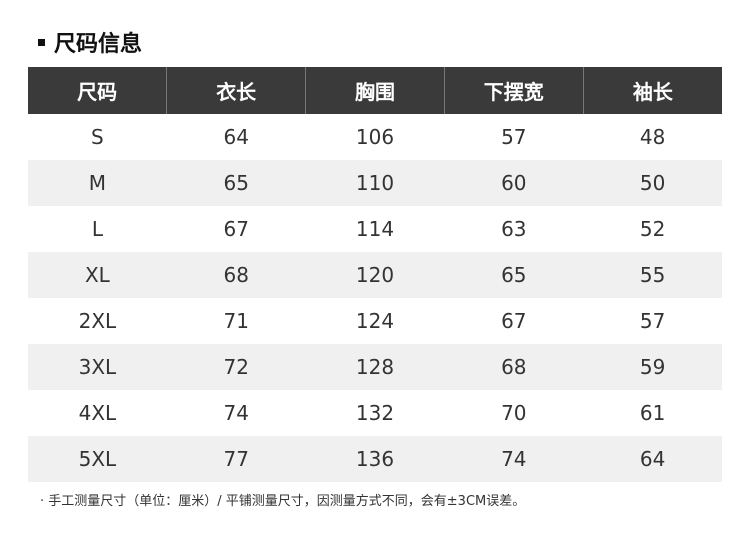 This screenshot has height=546, width=750. I want to click on table-cell: 128, so click(375, 367).